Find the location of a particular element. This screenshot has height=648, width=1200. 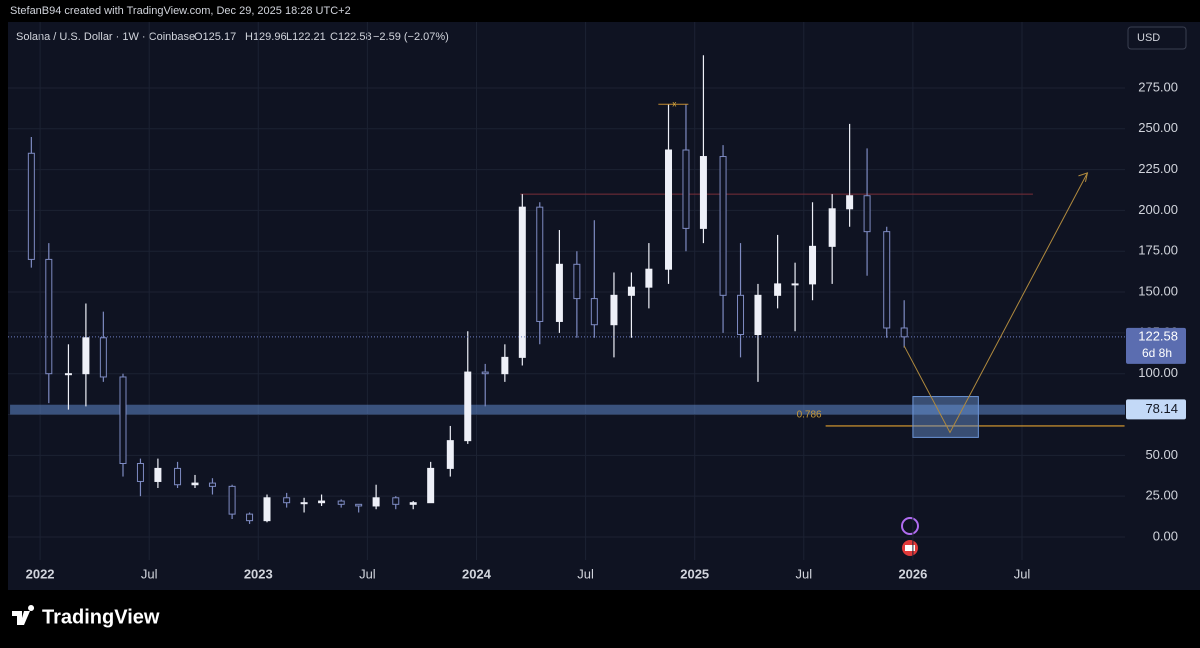

y-tick-label: 200.00 is located at coordinates (1158, 209).